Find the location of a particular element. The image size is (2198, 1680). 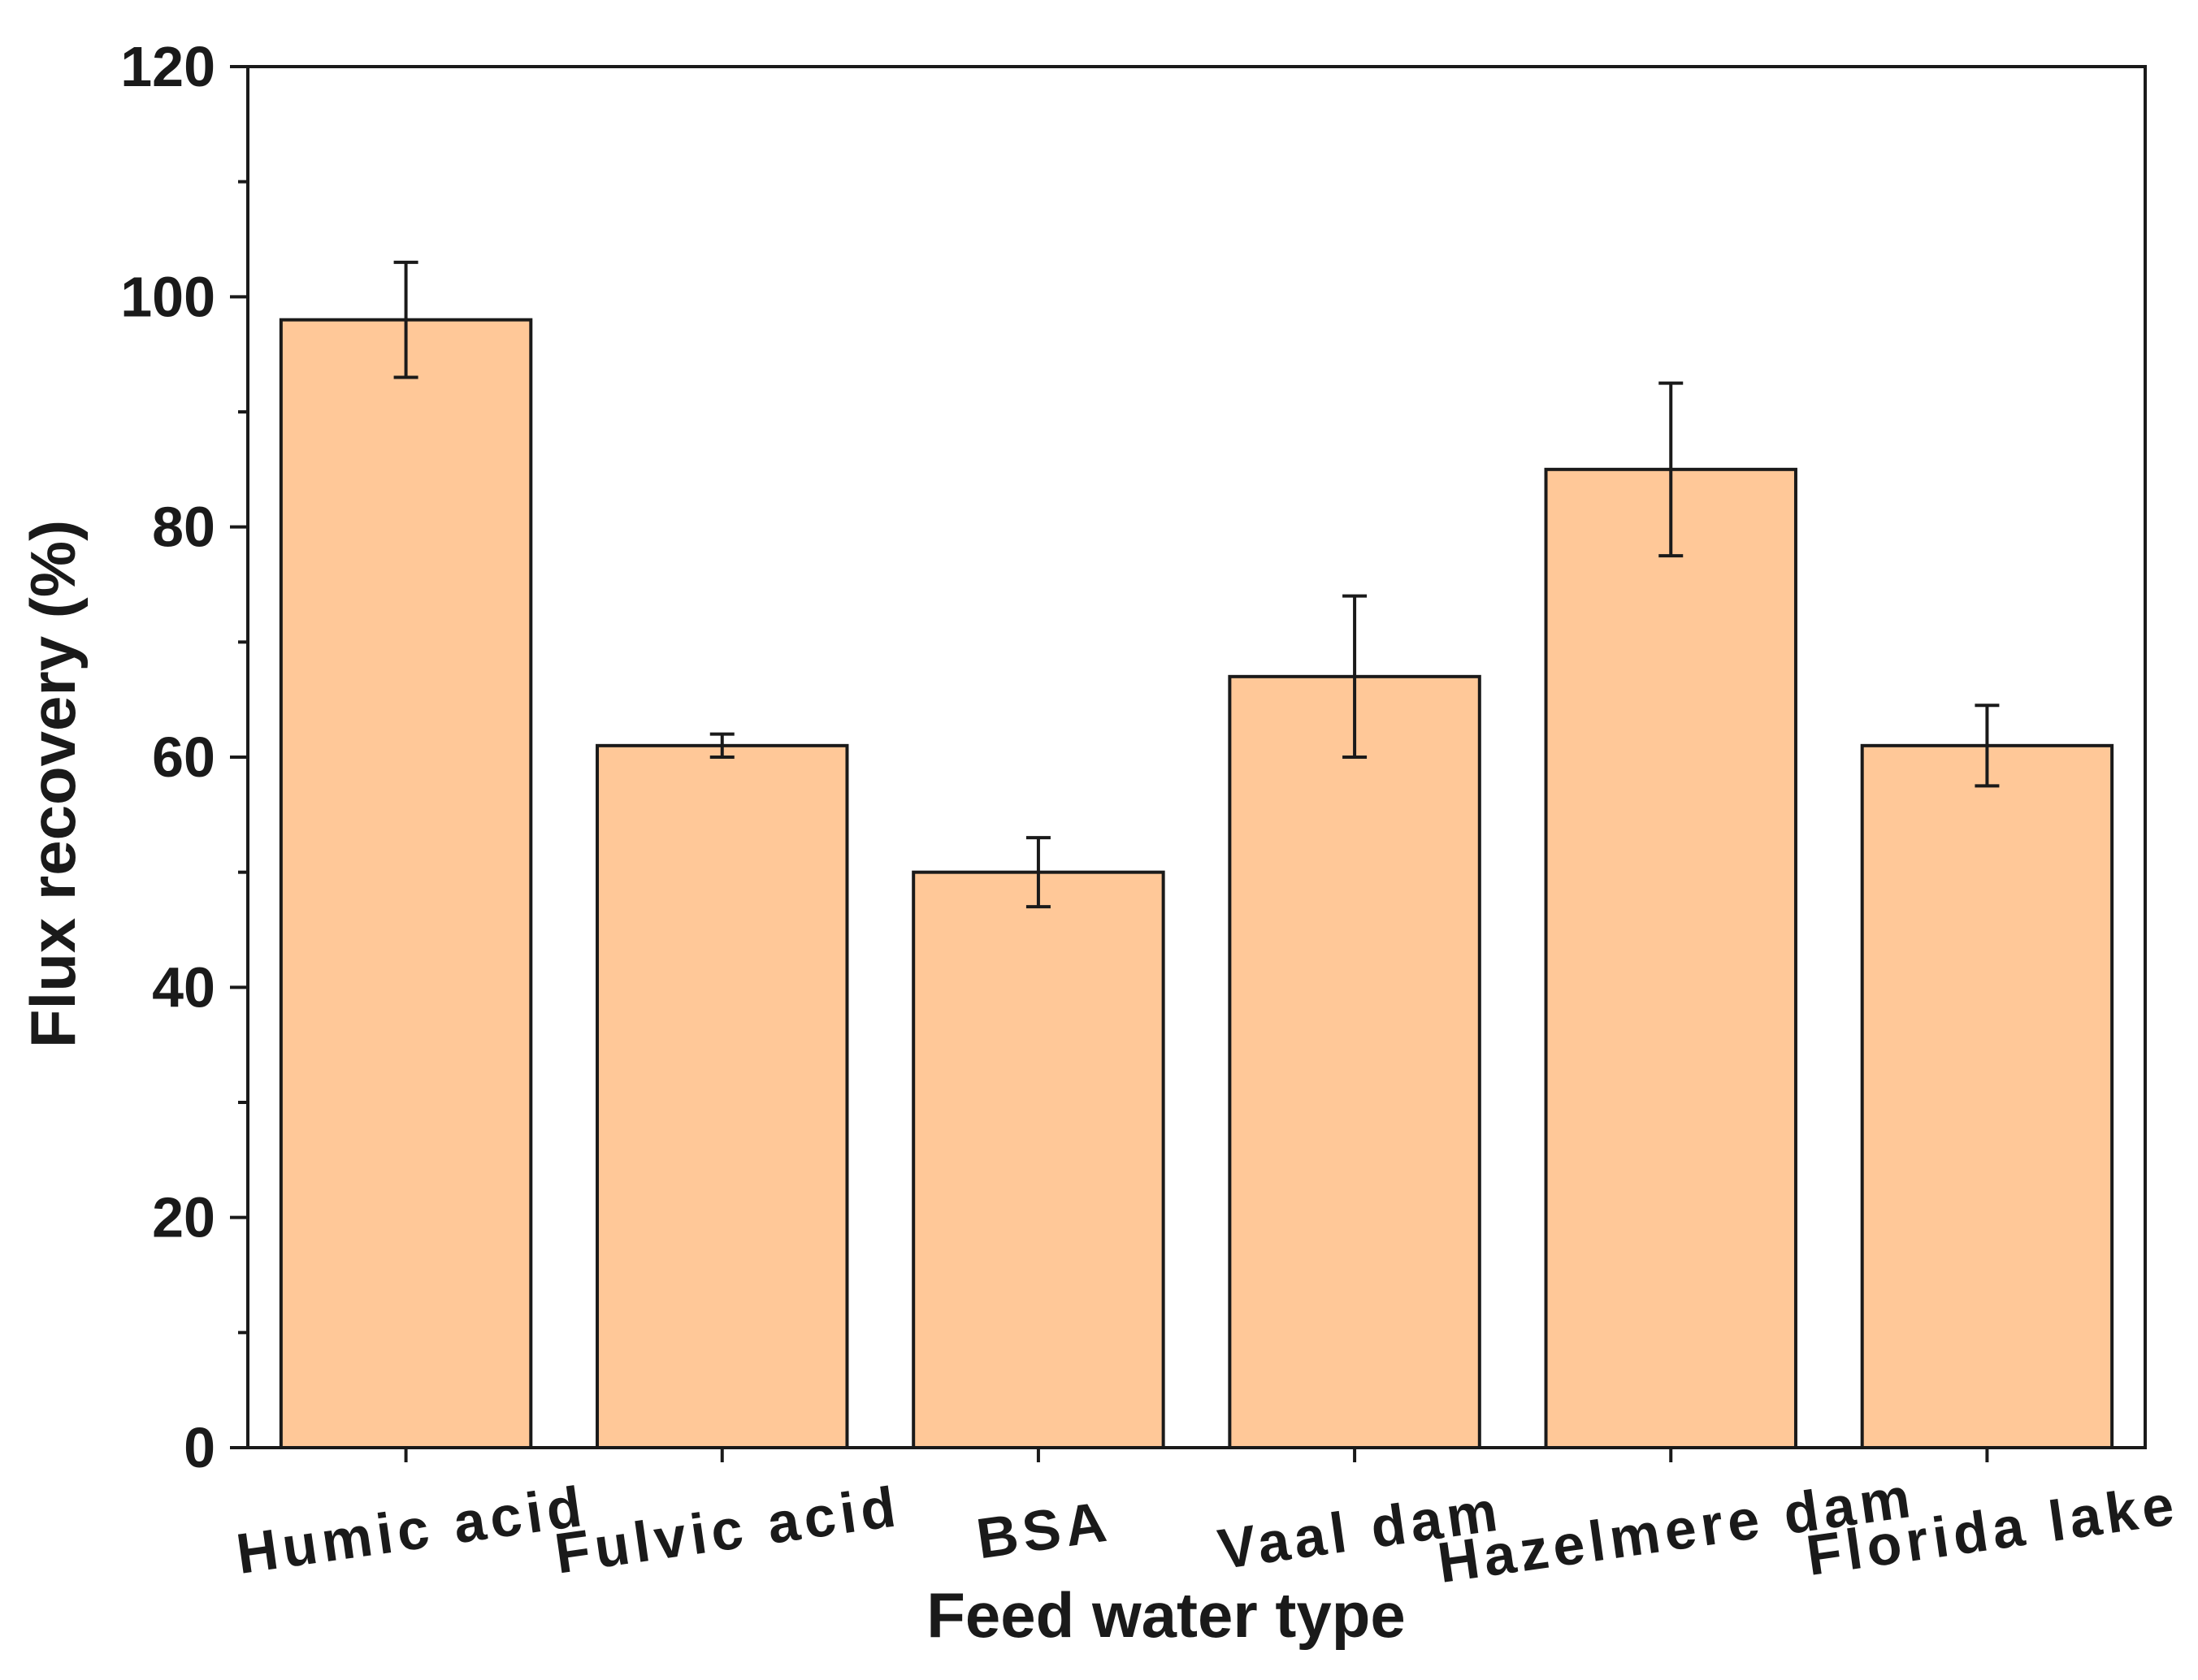

x-axis-title: Feed water type is located at coordinates (1166, 1615).